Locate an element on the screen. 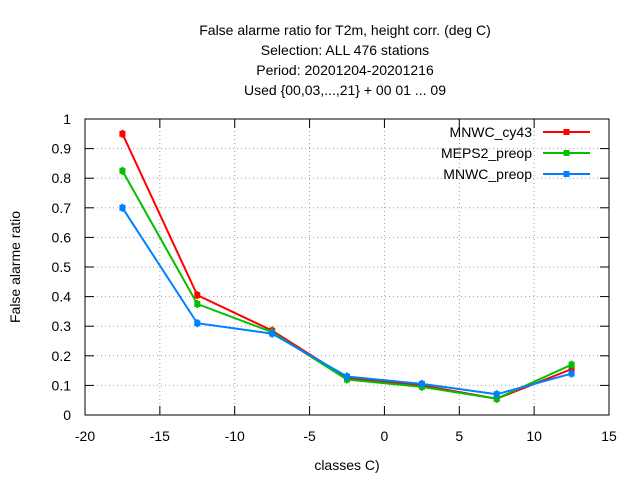  x-tick-labels: -20 -15 -10 -5 0 5 10 15 is located at coordinates (346, 436).